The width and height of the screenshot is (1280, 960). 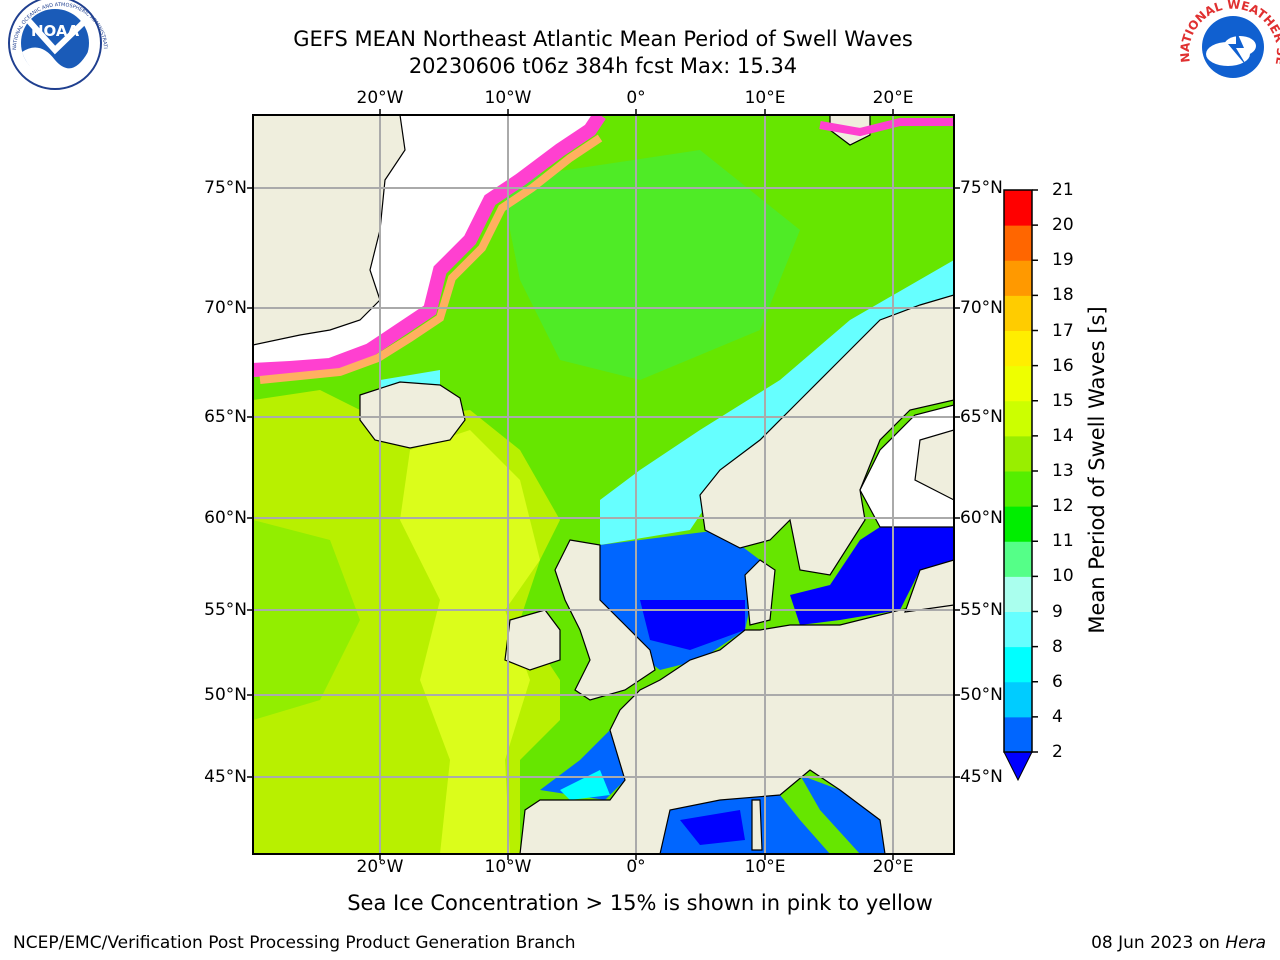 I want to click on generation-date: 08 Jun 2023 on Hera, so click(x=1178, y=943).